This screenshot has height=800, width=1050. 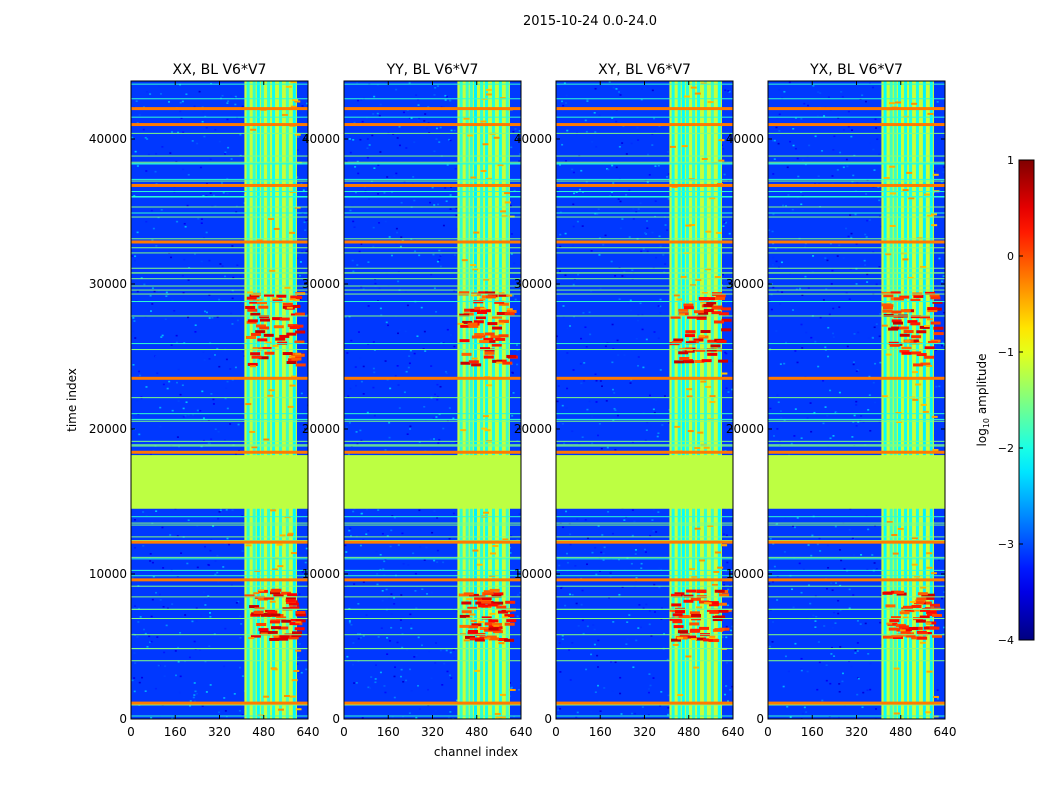 I want to click on x-tick-label: 640, so click(x=521, y=732).